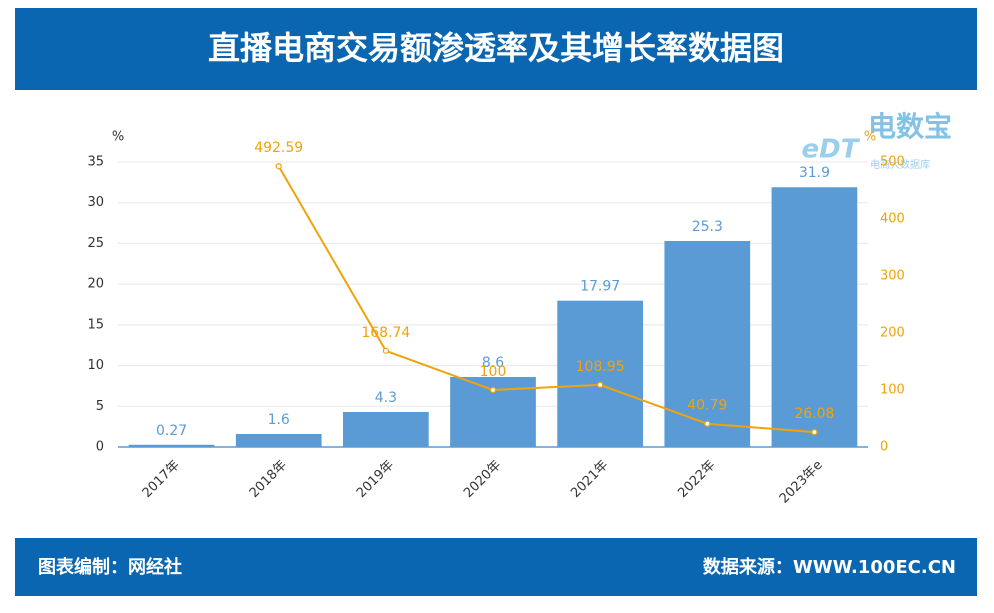 The image size is (994, 613). I want to click on y-tick-label: 25, so click(95, 243).